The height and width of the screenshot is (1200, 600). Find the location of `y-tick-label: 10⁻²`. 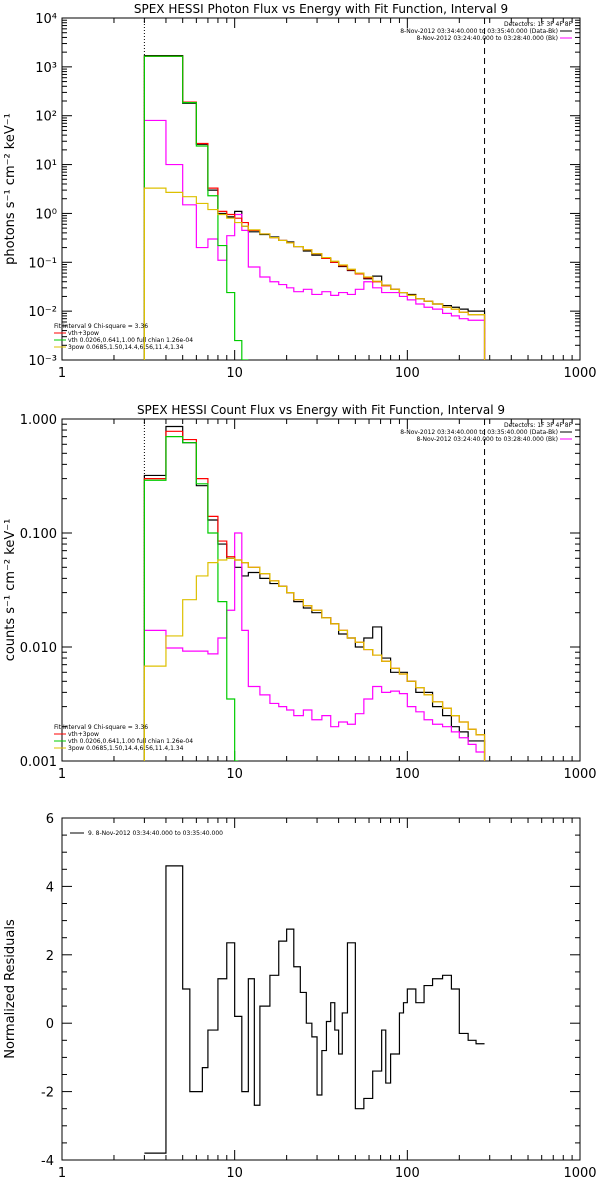

y-tick-label: 10⁻² is located at coordinates (42, 312).